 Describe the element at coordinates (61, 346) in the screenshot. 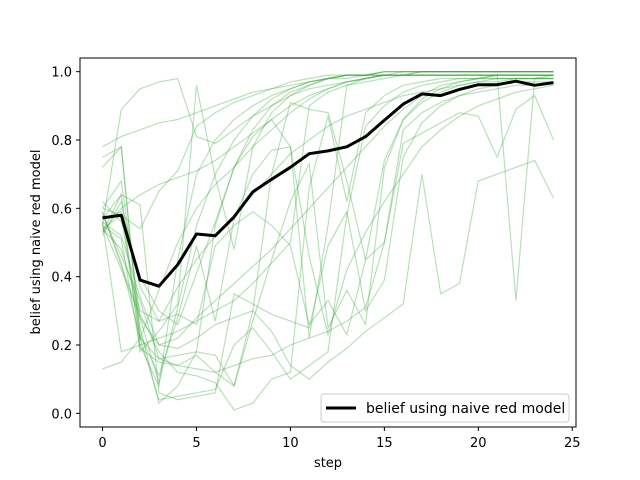

I see `y-tick-label: 0.2` at that location.